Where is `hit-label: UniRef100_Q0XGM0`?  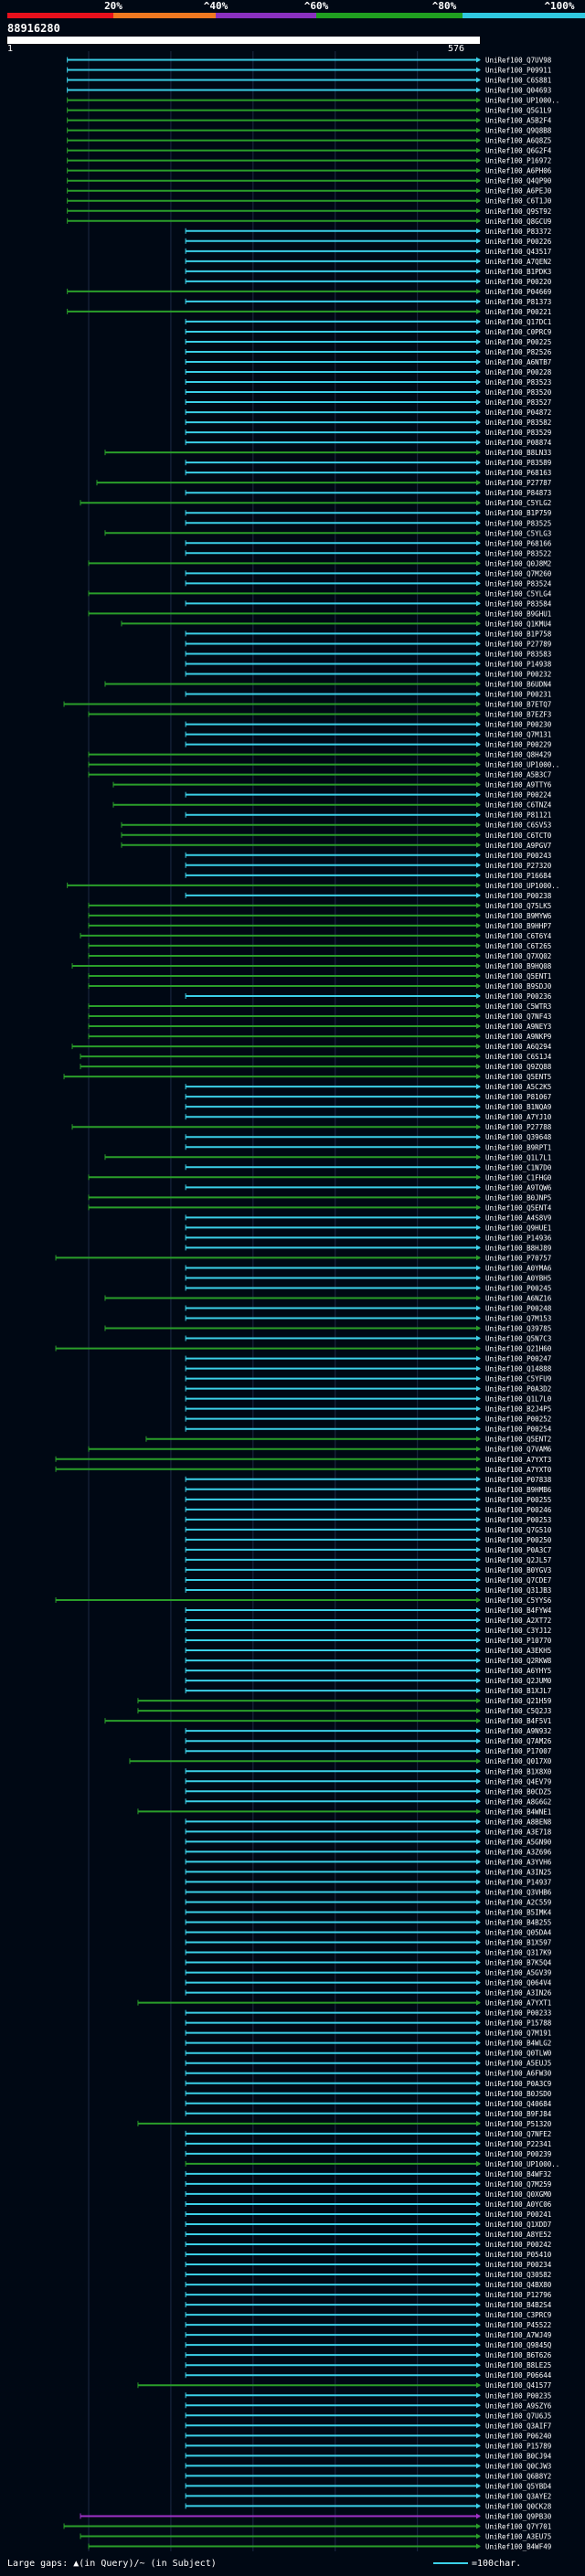
hit-label: UniRef100_Q0XGM0 is located at coordinates (518, 2194).